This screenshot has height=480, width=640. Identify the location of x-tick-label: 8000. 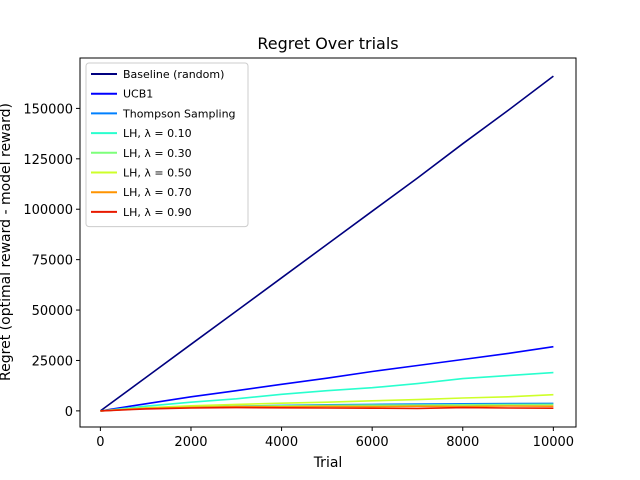
(462, 442).